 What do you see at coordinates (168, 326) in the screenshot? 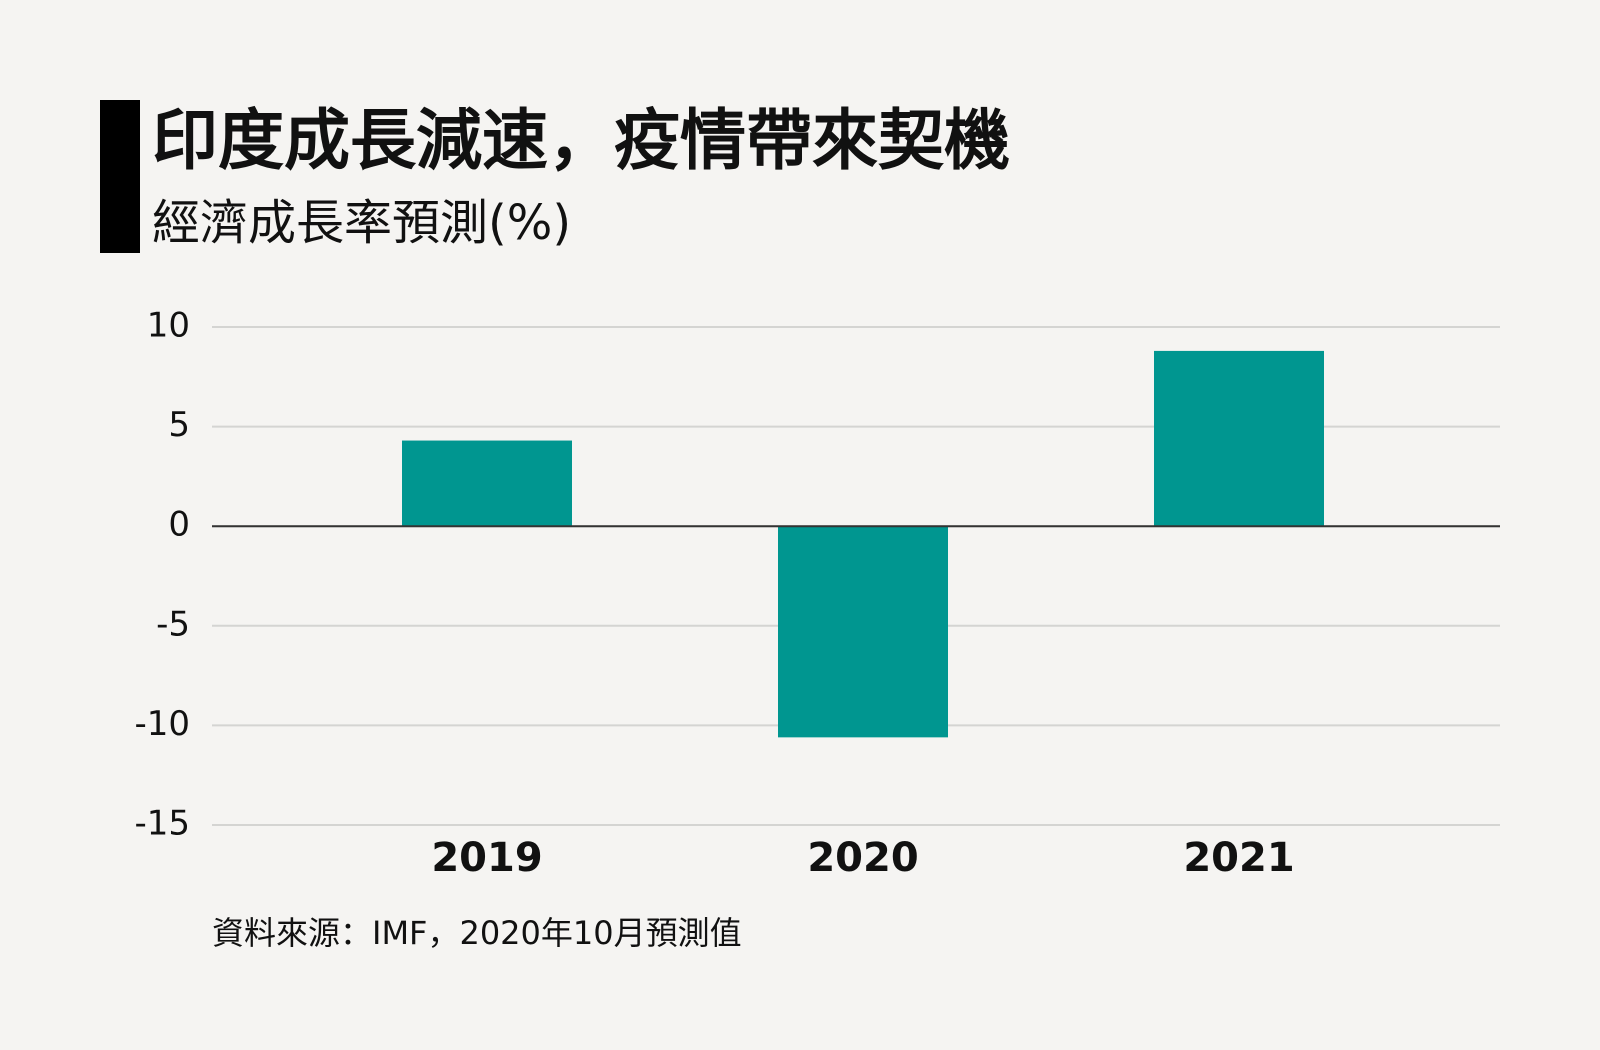
I see `y-tick-label: 10` at bounding box center [168, 326].